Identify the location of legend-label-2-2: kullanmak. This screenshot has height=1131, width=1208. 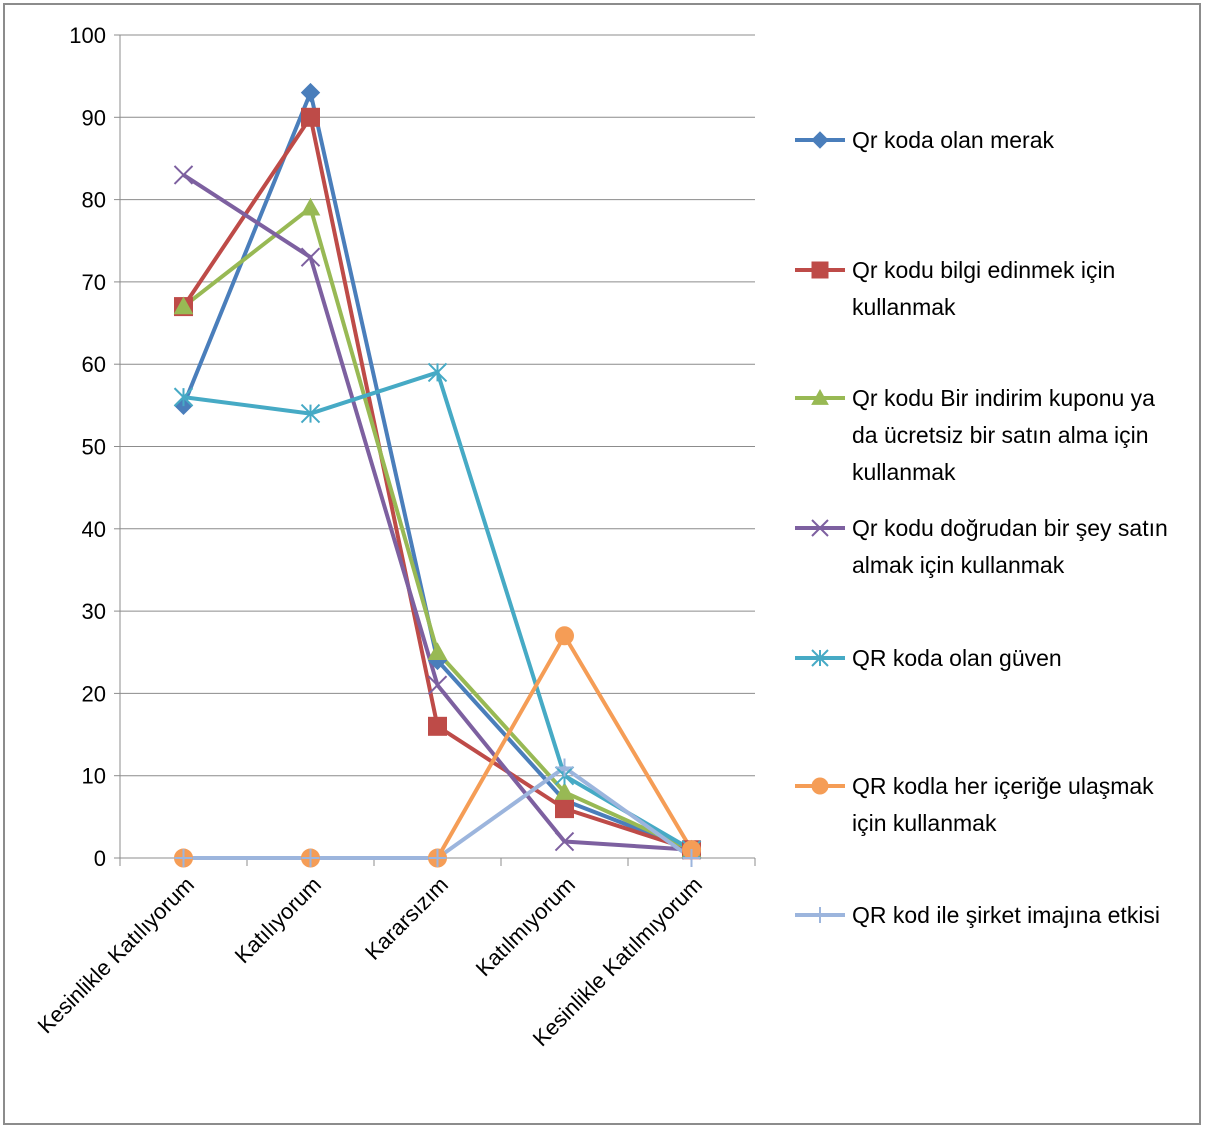
(904, 472).